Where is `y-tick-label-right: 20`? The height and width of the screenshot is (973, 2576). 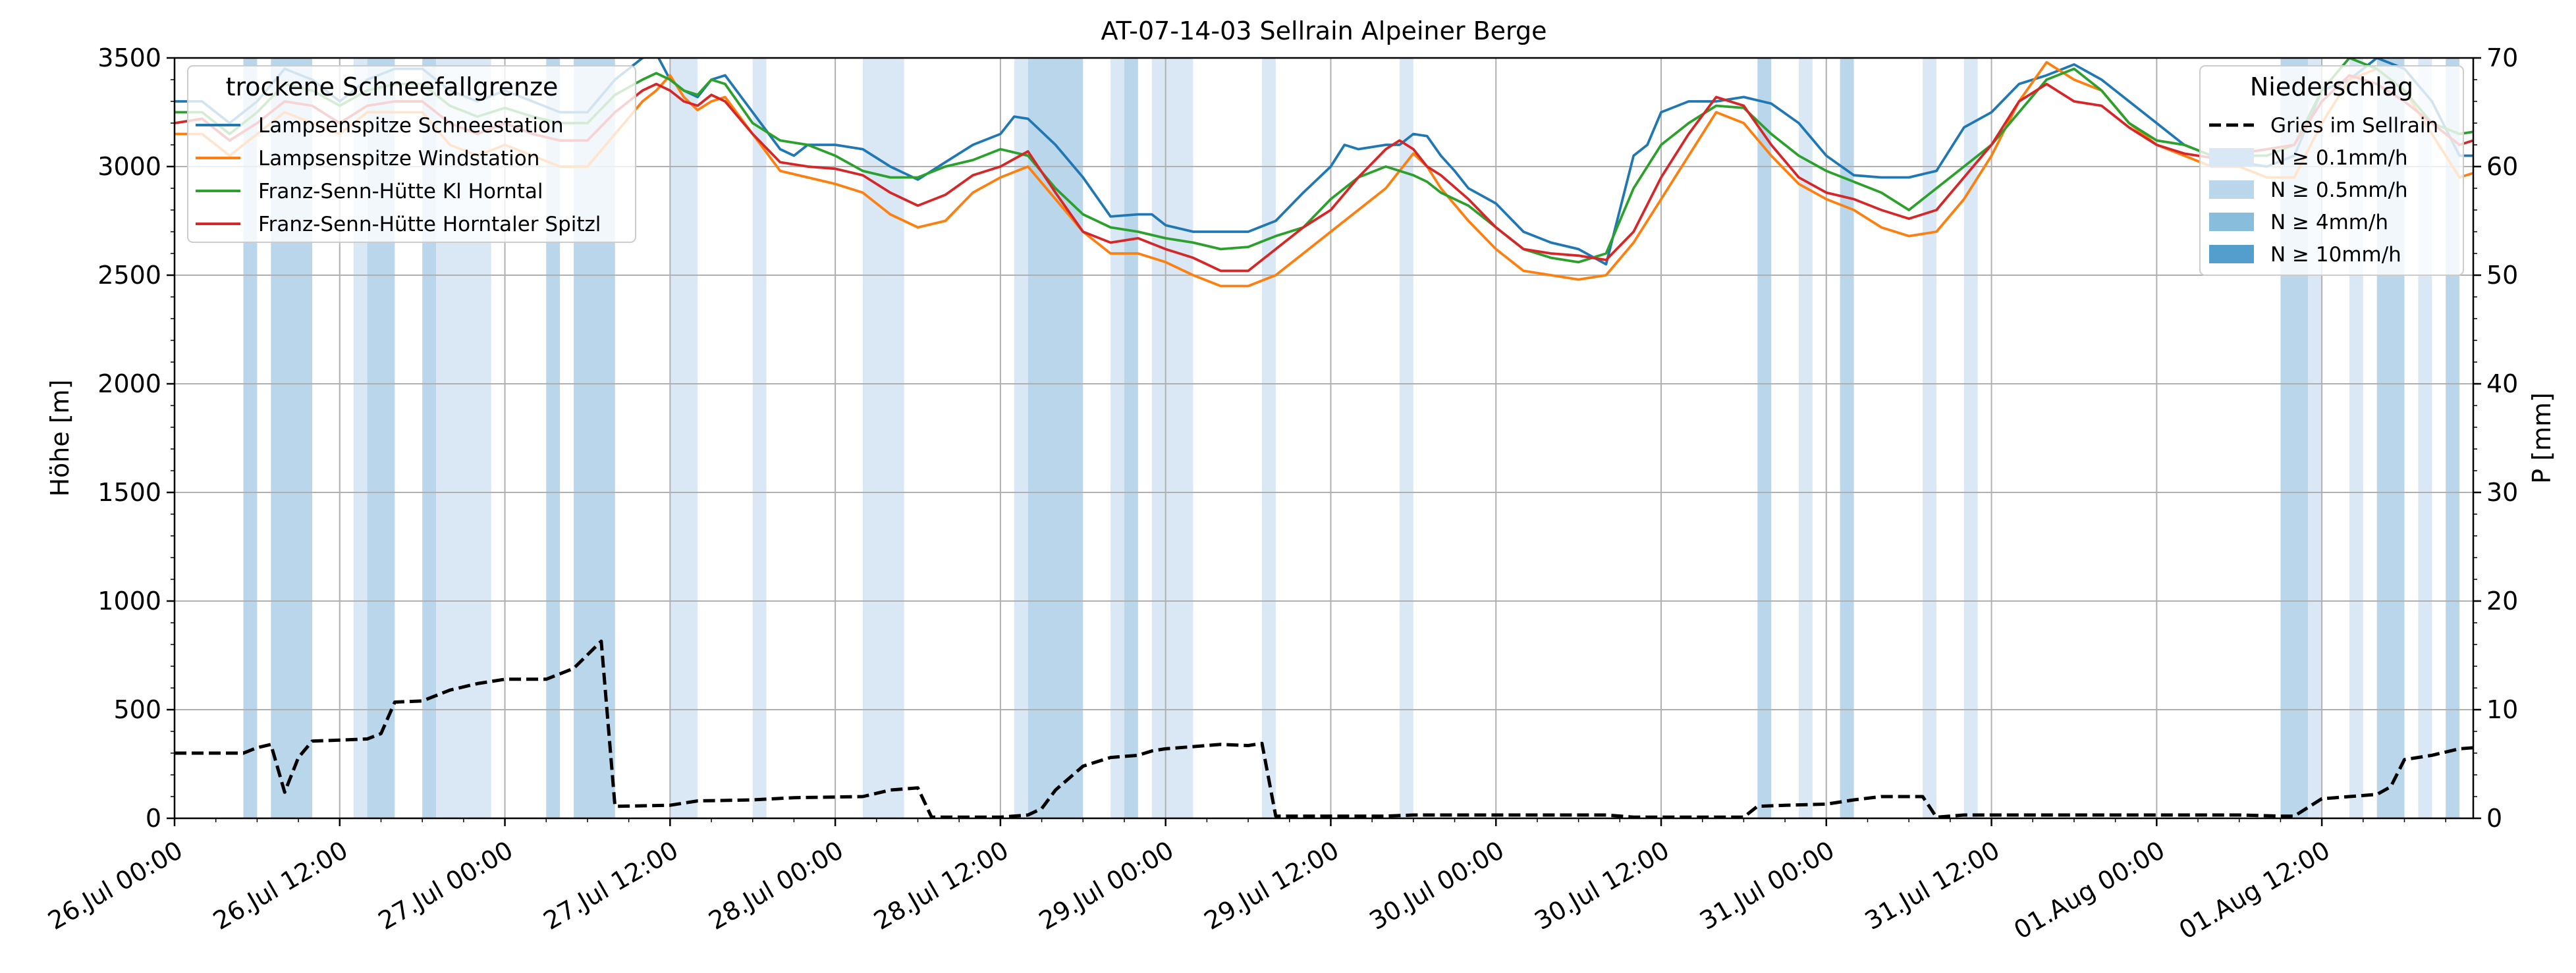
y-tick-label-right: 20 is located at coordinates (2502, 601).